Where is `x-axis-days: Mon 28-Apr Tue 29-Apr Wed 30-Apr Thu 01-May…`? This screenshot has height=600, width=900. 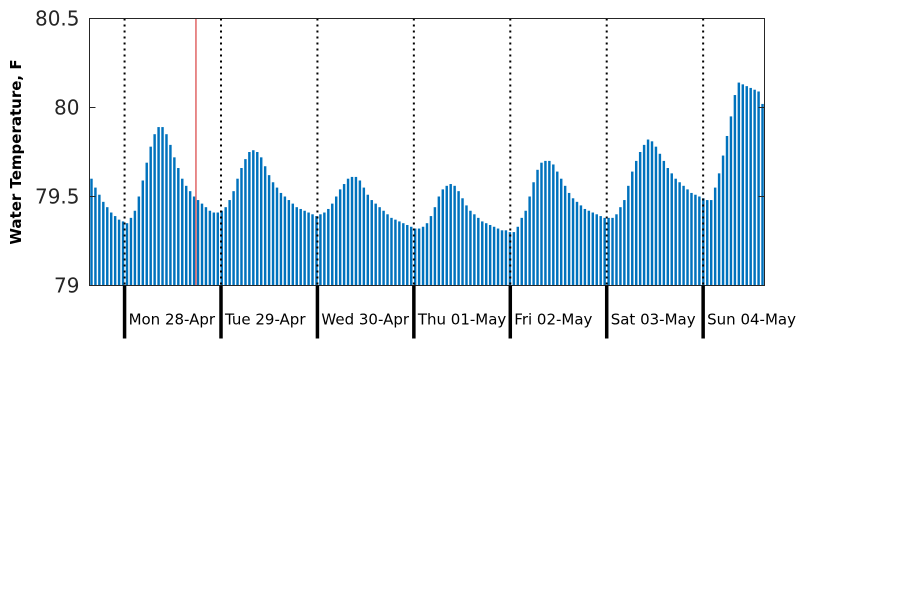
x-axis-days: Mon 28-Apr Tue 29-Apr Wed 30-Apr Thu 01-May… is located at coordinates (459, 312).